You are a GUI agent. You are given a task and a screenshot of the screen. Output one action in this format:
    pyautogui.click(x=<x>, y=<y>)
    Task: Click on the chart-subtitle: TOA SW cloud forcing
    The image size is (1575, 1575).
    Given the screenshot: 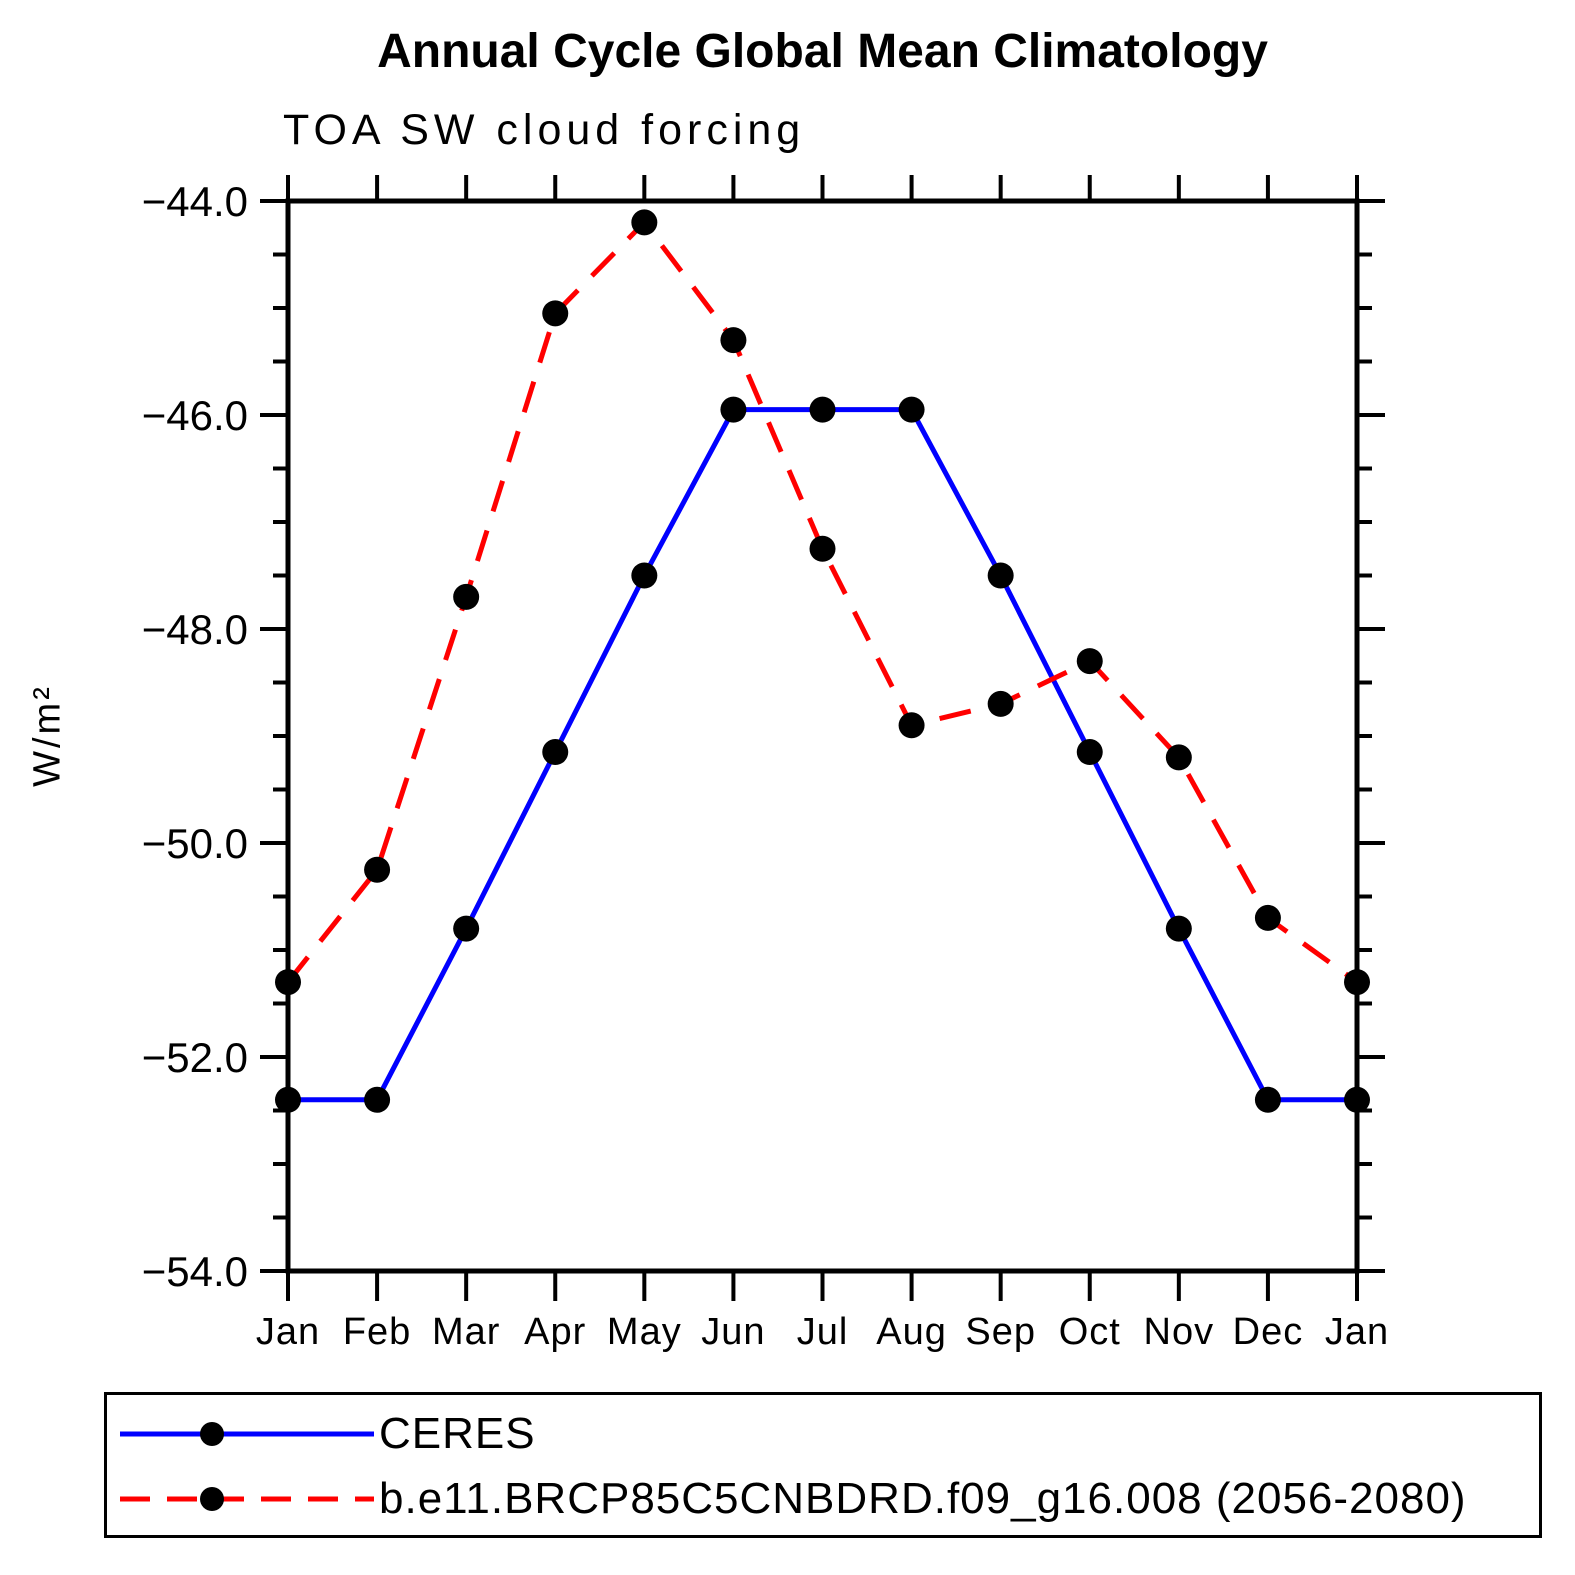 What is the action you would take?
    pyautogui.click(x=544, y=130)
    